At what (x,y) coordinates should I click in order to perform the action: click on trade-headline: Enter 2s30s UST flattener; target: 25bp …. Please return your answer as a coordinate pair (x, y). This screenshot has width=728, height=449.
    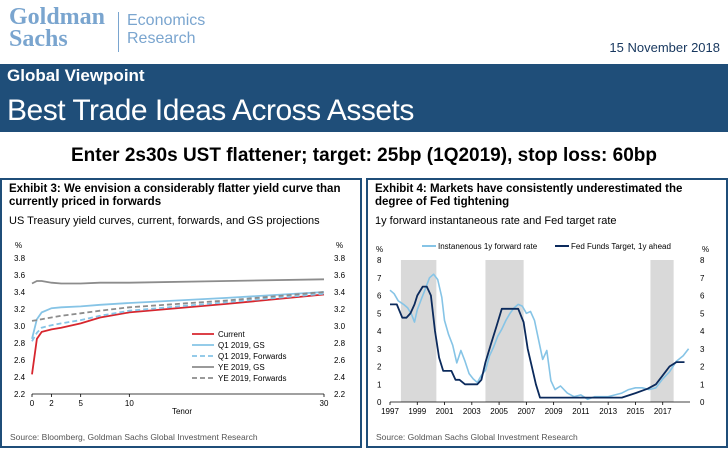
    Looking at the image, I should click on (364, 156).